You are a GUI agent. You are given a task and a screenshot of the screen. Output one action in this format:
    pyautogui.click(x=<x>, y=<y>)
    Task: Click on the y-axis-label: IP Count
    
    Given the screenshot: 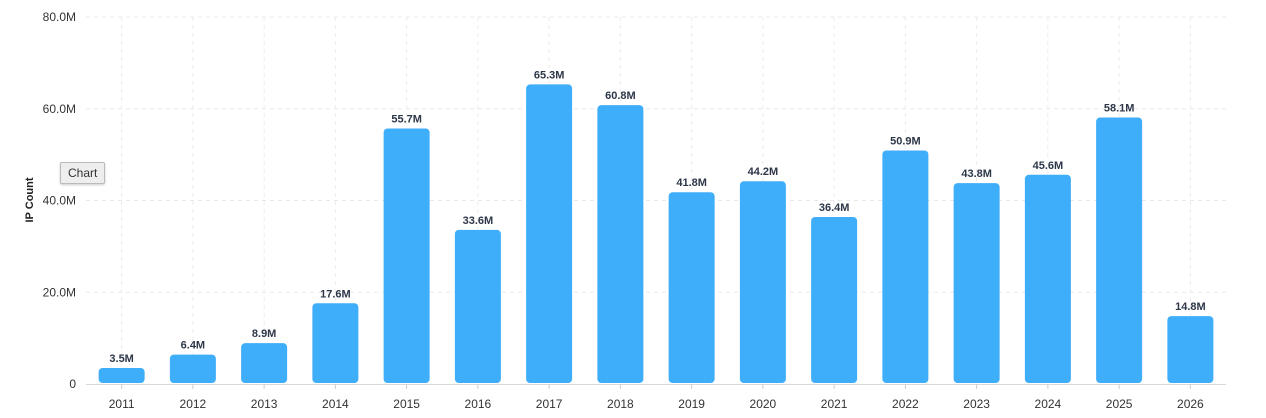 What is the action you would take?
    pyautogui.click(x=30, y=199)
    